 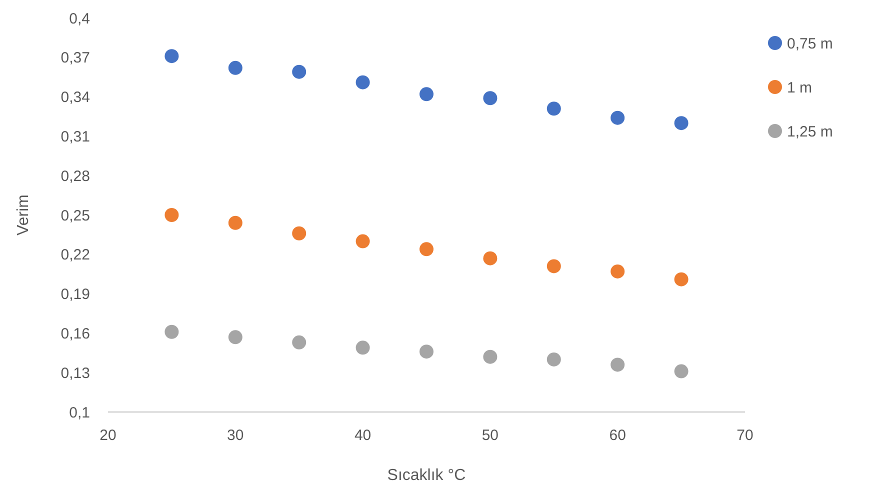 What do you see at coordinates (79, 19) in the screenshot?
I see `y-tick-label: 0,4` at bounding box center [79, 19].